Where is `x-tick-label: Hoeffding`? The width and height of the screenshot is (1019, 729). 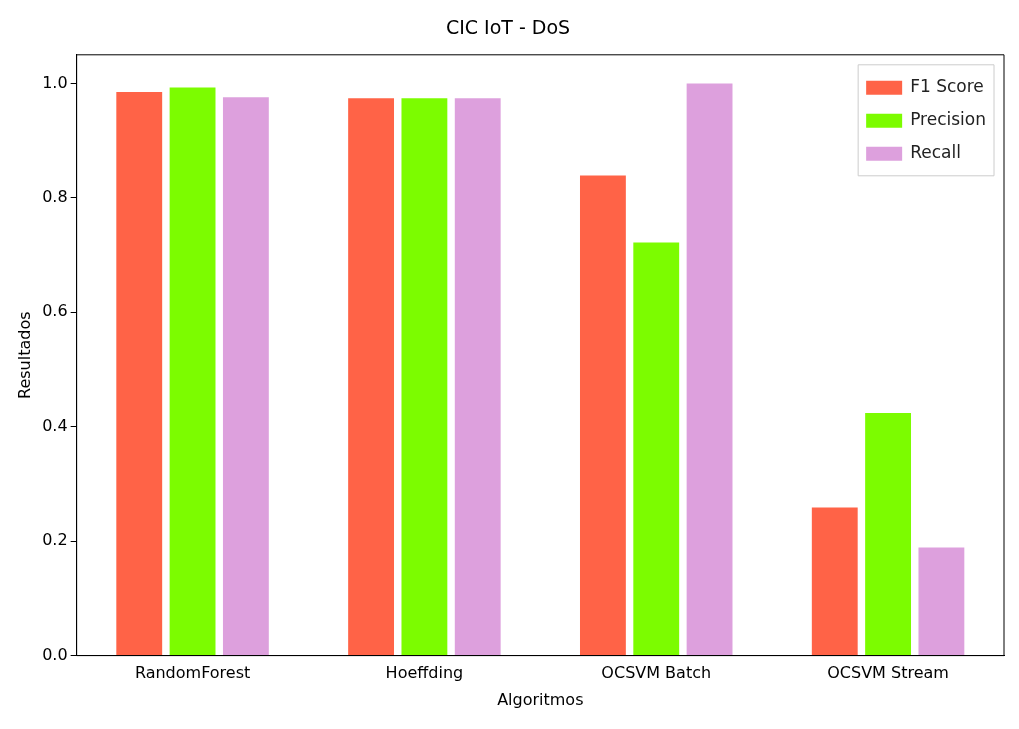 x-tick-label: Hoeffding is located at coordinates (424, 673).